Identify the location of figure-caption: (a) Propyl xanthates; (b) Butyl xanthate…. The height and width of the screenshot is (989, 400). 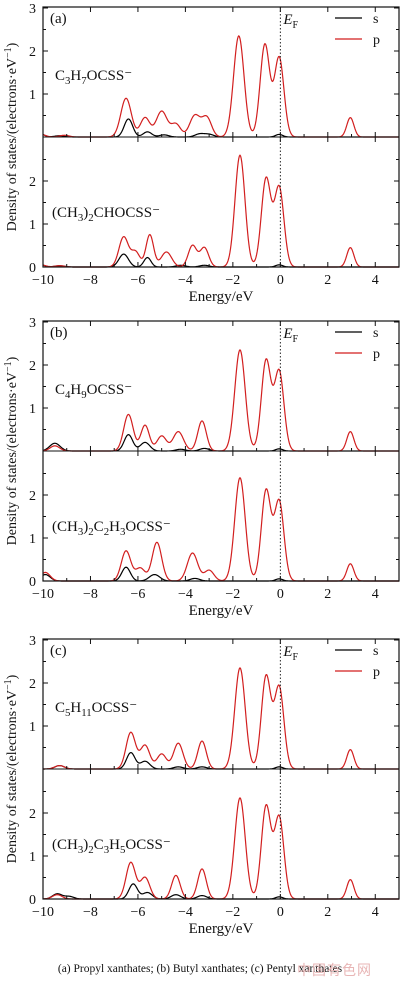
(200, 969).